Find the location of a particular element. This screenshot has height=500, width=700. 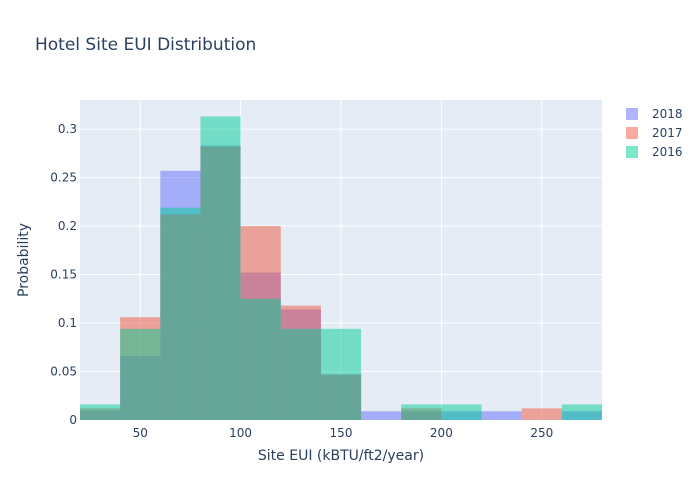

legend: 2018 2017 2016 is located at coordinates (654, 133).